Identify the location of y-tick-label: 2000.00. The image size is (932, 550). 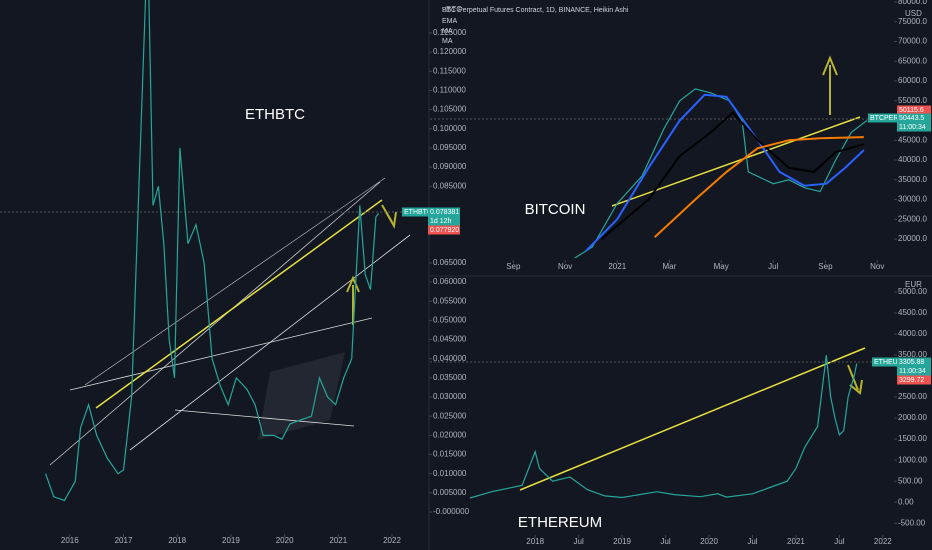
(912, 417).